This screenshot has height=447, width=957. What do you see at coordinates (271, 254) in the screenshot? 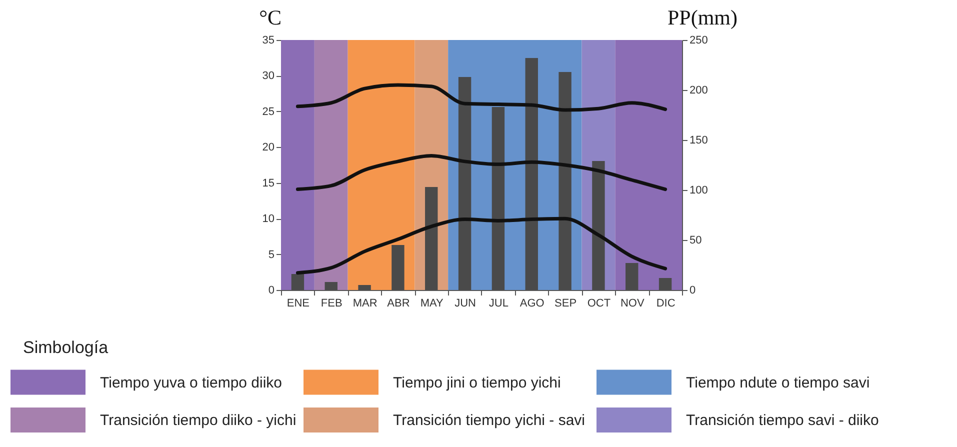
I see `y-tick-label: 5` at bounding box center [271, 254].